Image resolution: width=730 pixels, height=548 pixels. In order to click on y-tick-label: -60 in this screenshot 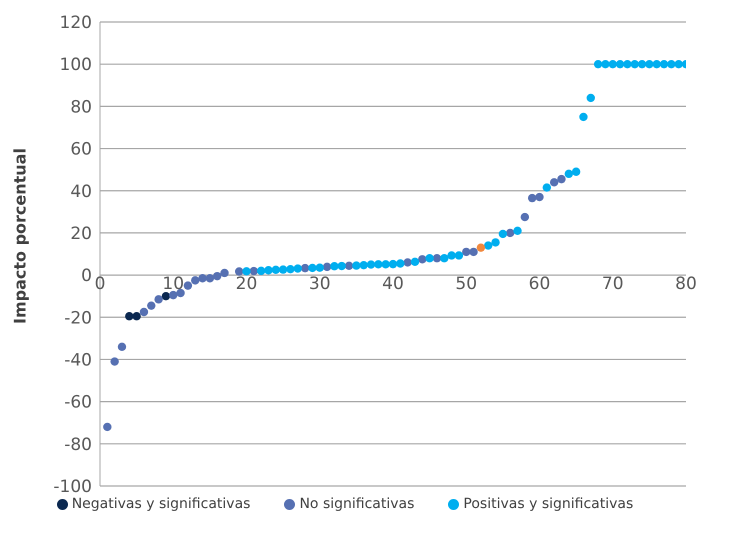, I will do `click(78, 402)`.